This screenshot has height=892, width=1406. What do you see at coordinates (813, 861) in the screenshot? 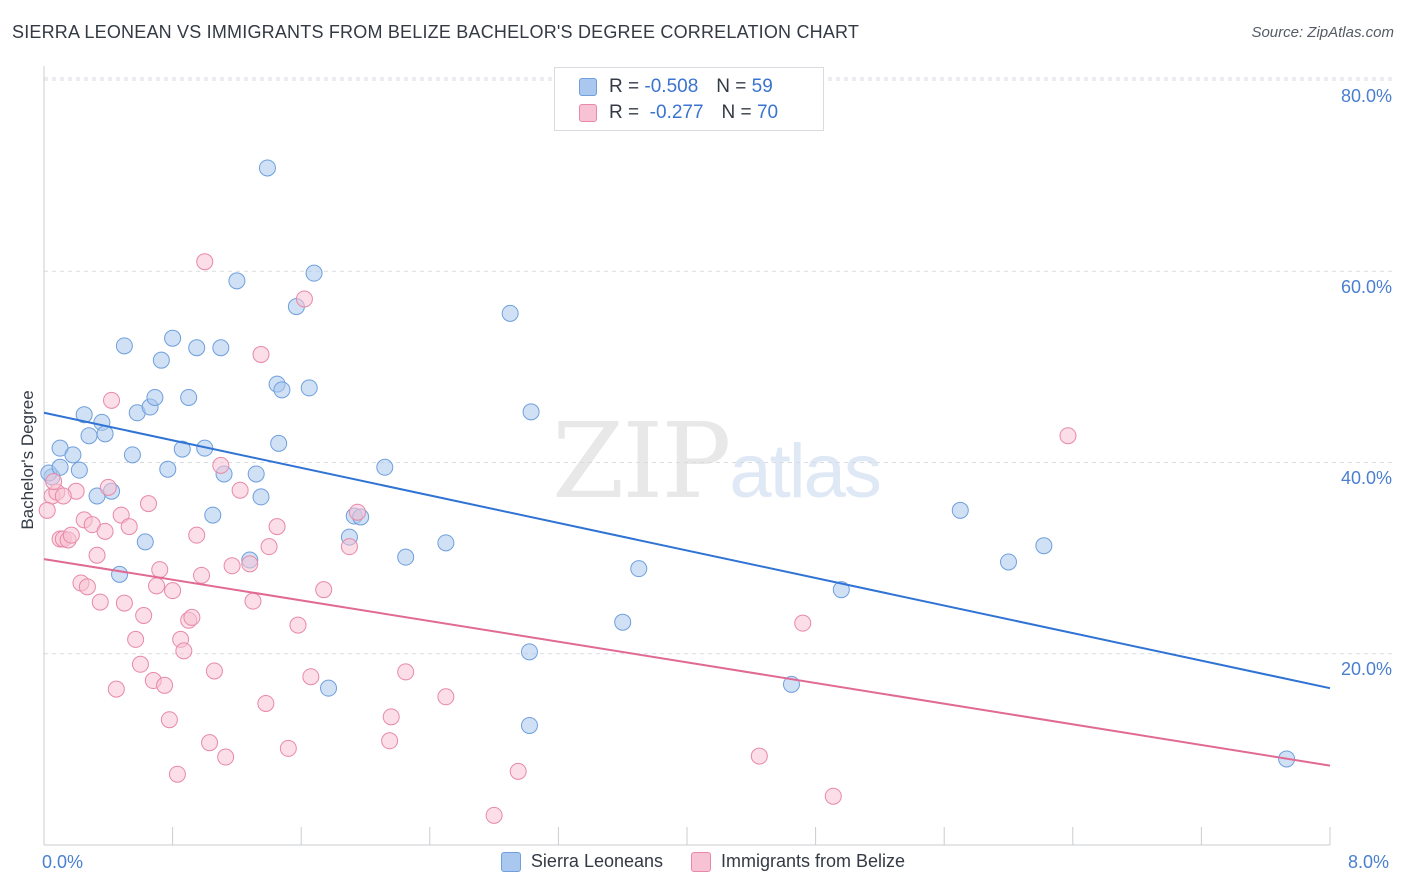
I see `legend-label-belize: Immigrants from Belize` at bounding box center [813, 861].